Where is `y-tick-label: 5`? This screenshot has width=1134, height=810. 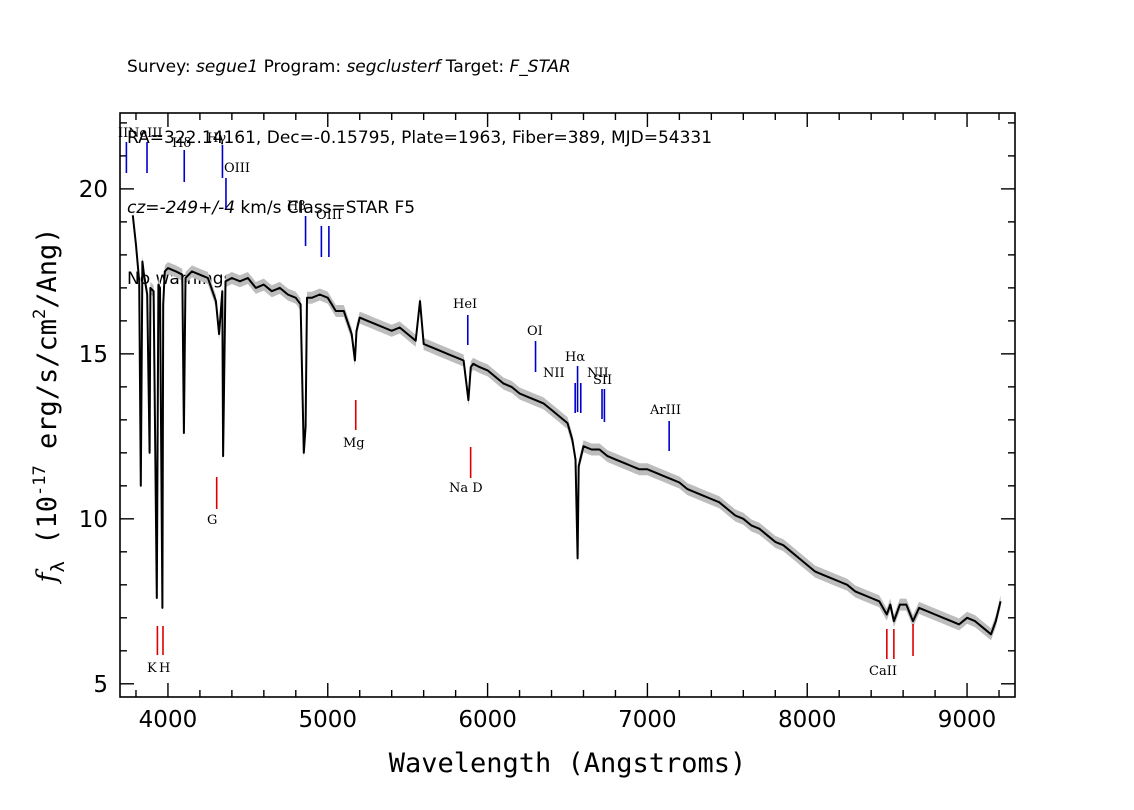 y-tick-label: 5 is located at coordinates (100, 685).